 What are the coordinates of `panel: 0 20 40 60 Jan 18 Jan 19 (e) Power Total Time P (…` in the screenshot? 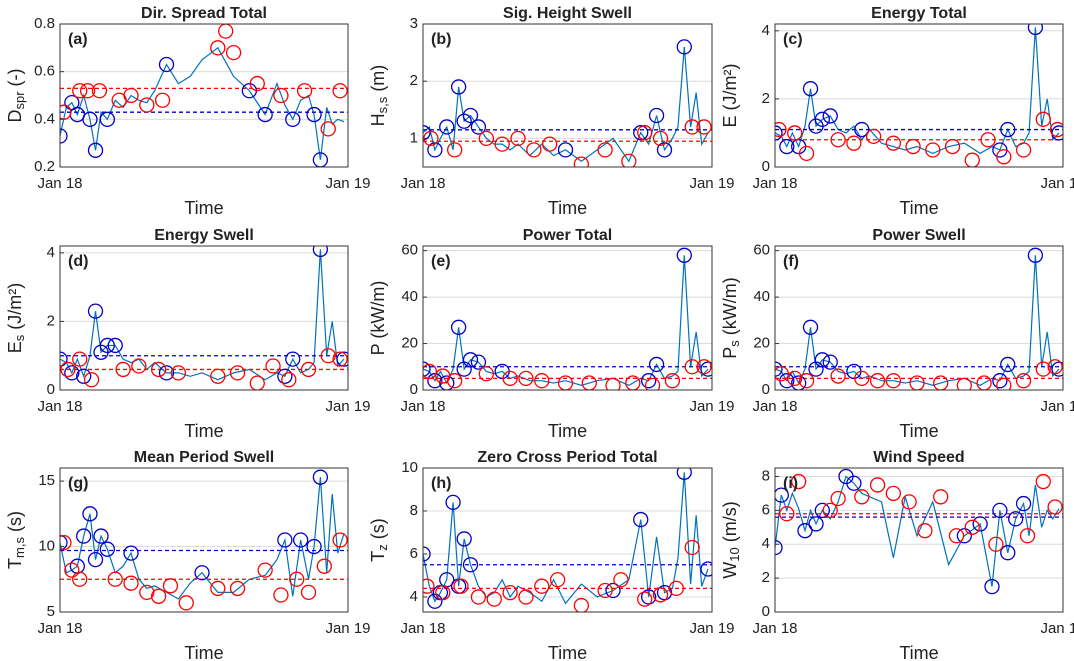 It's located at (551, 334).